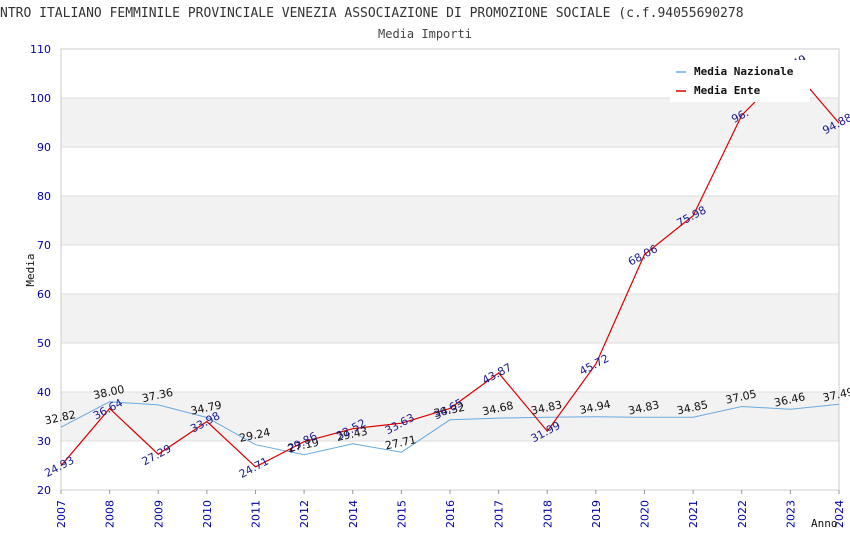  Describe the element at coordinates (498, 408) in the screenshot. I see `data-label-media-nazionale: 34.68` at that location.